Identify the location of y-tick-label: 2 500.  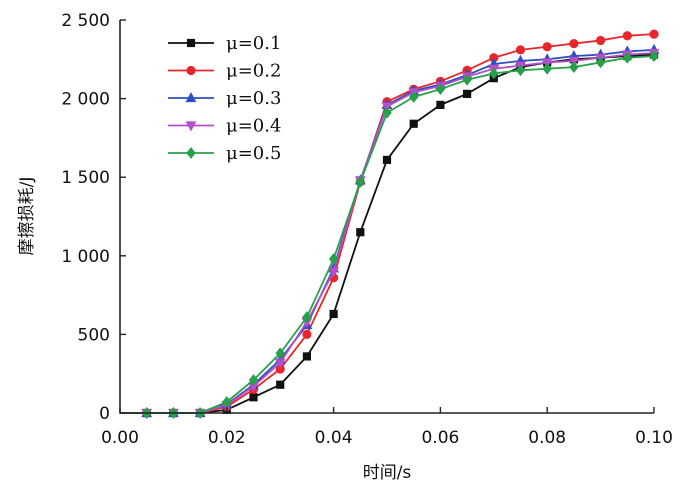
(85, 21).